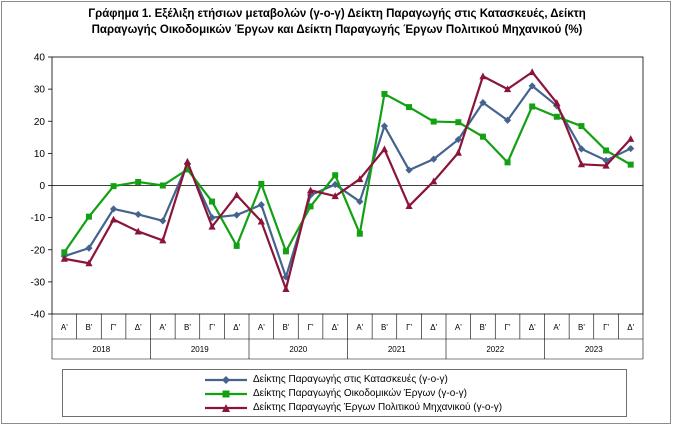 The height and width of the screenshot is (427, 674). I want to click on year-label: 2023, so click(594, 349).